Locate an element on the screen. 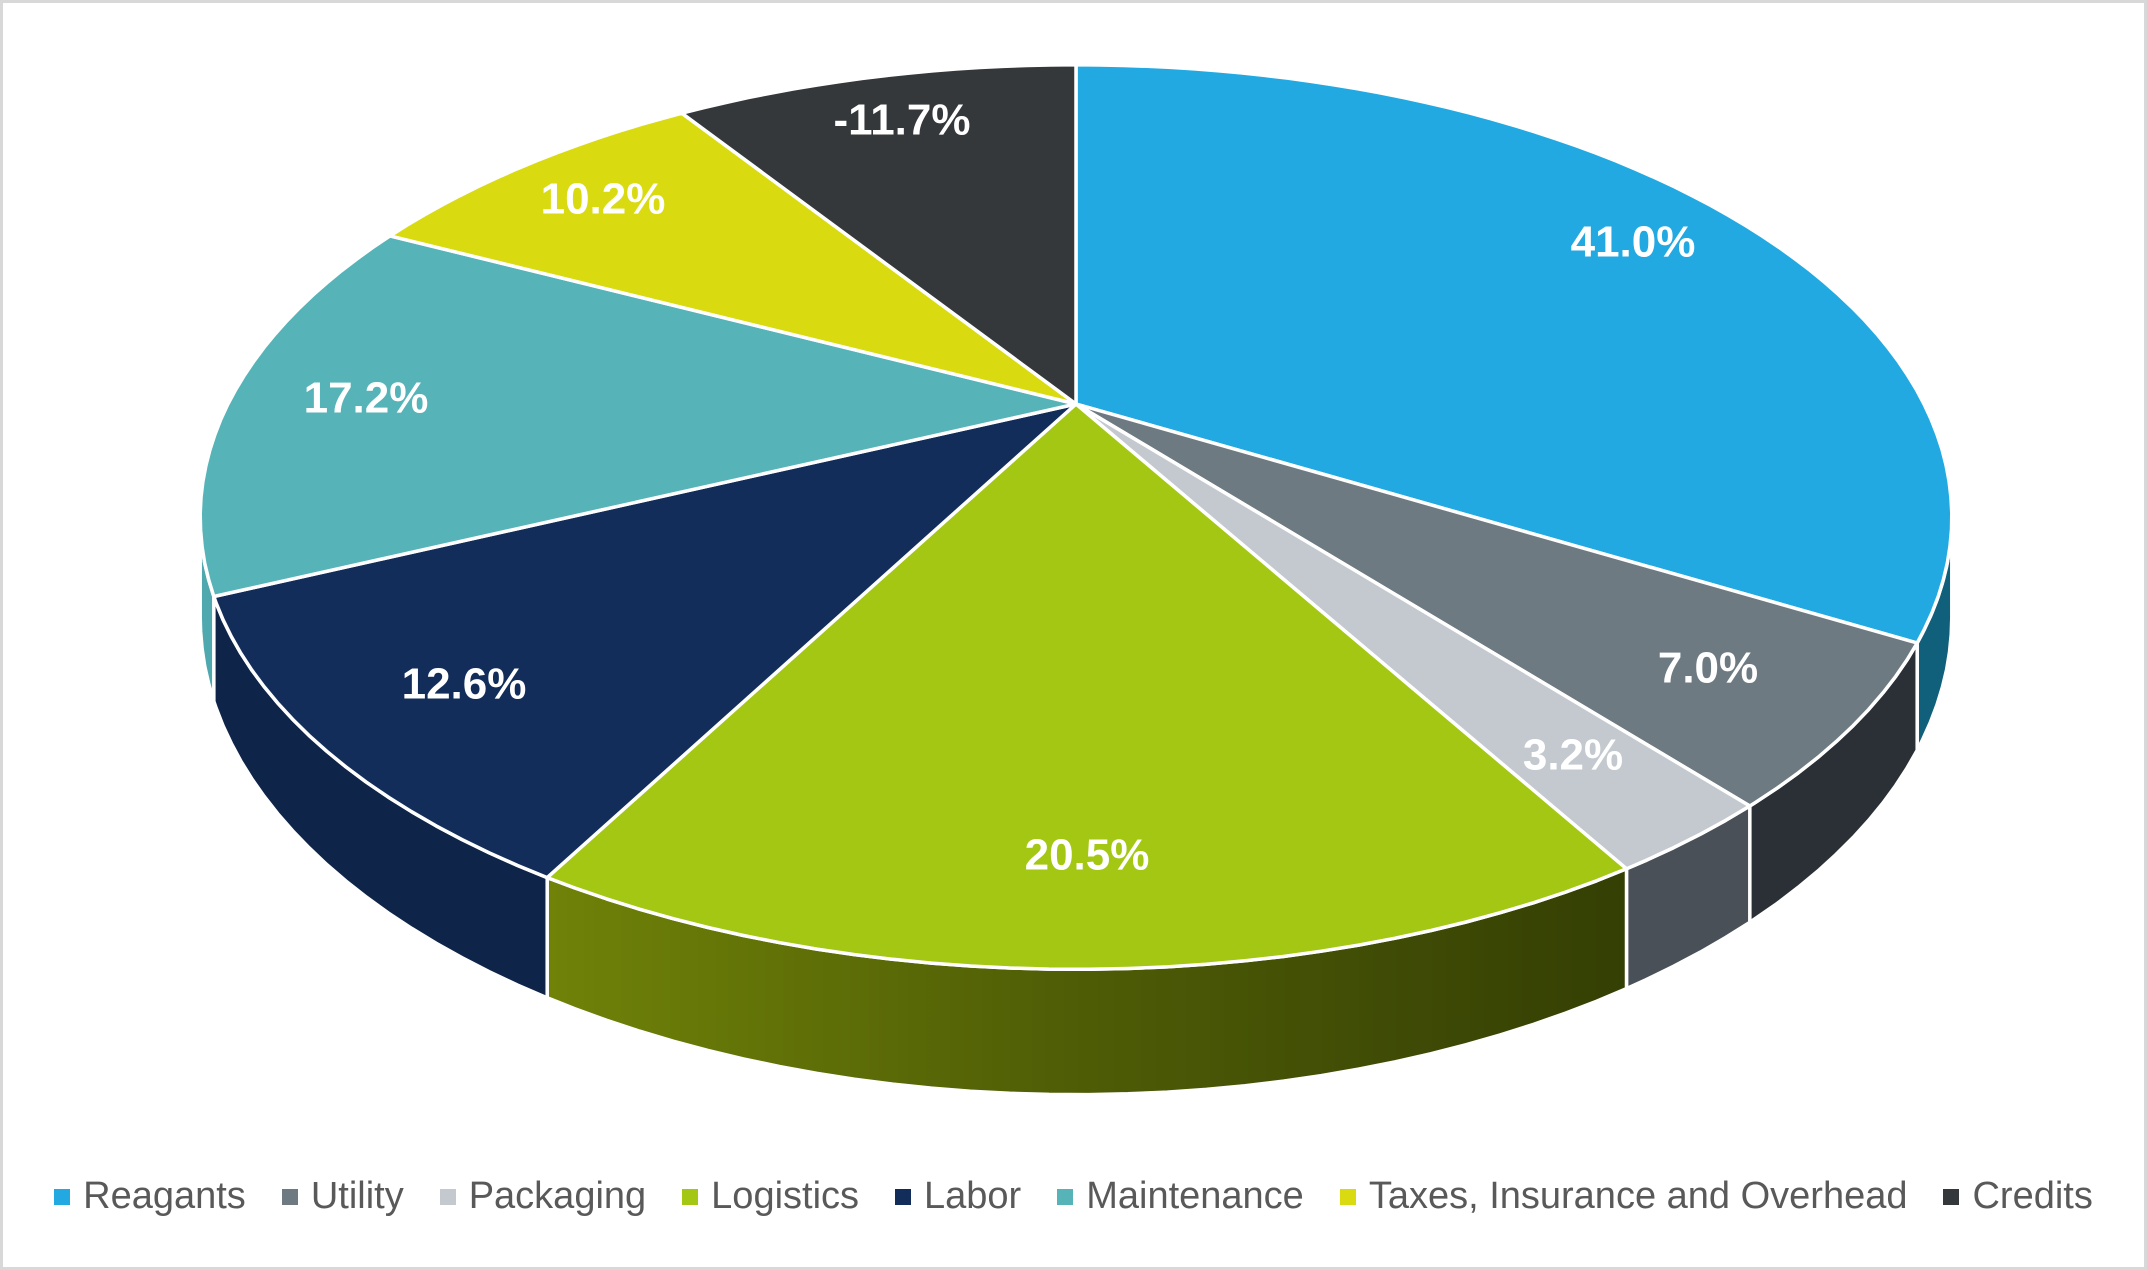 The width and height of the screenshot is (2147, 1270). legend-swatch-logistics is located at coordinates (690, 1196).